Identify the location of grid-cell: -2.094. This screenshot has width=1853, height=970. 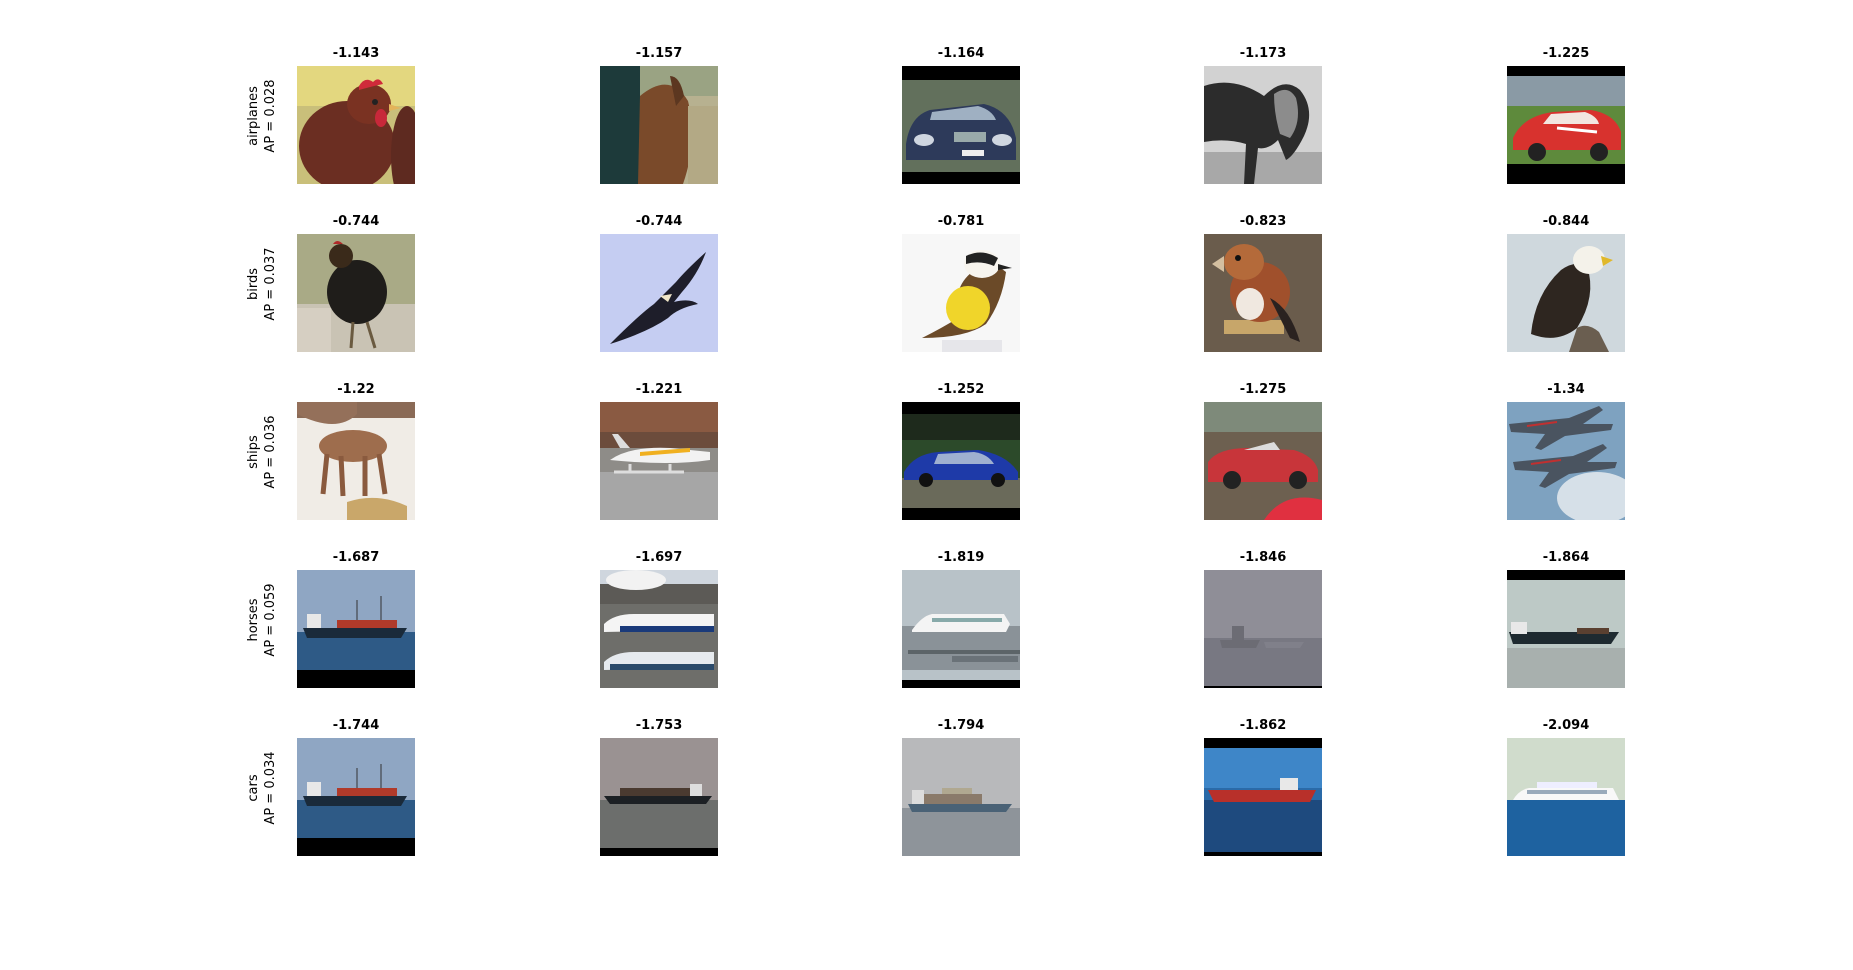
(1566, 788).